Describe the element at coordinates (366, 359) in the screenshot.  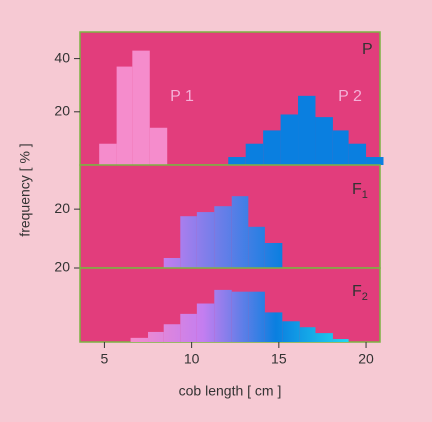
I see `x-tick-label: 20` at that location.